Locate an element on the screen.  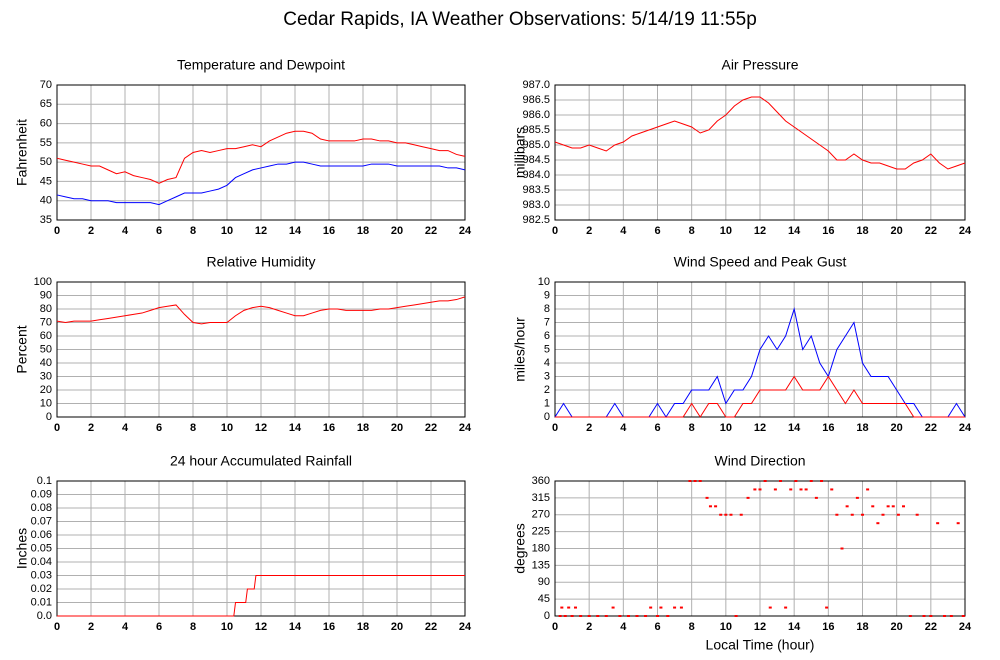
y-tick-label: 7 is located at coordinates (547, 322).